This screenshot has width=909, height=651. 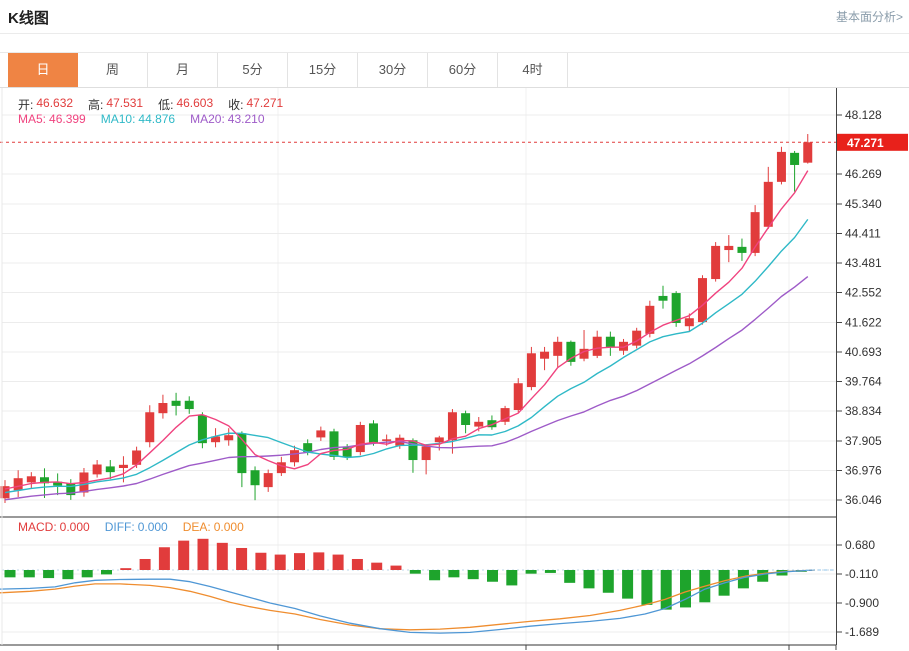 What do you see at coordinates (152, 527) in the screenshot?
I see `diff-value: 0.000` at bounding box center [152, 527].